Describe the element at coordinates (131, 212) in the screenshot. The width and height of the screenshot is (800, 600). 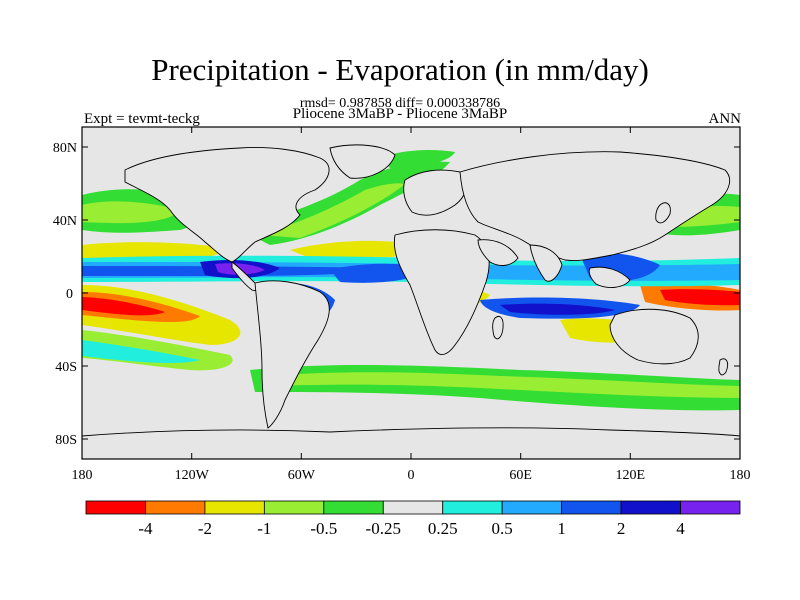
I see `field-n-pacific-light` at that location.